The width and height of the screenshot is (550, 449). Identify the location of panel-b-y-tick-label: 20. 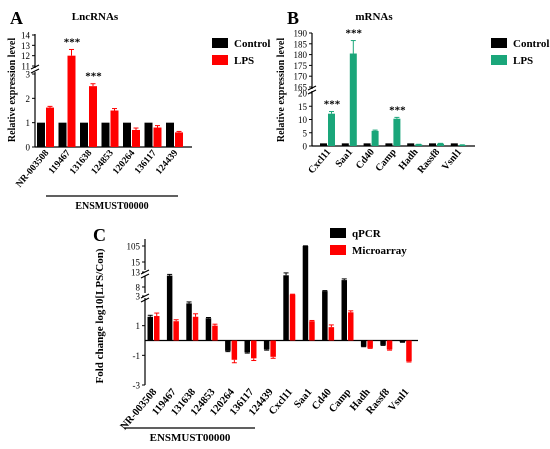
(303, 94).